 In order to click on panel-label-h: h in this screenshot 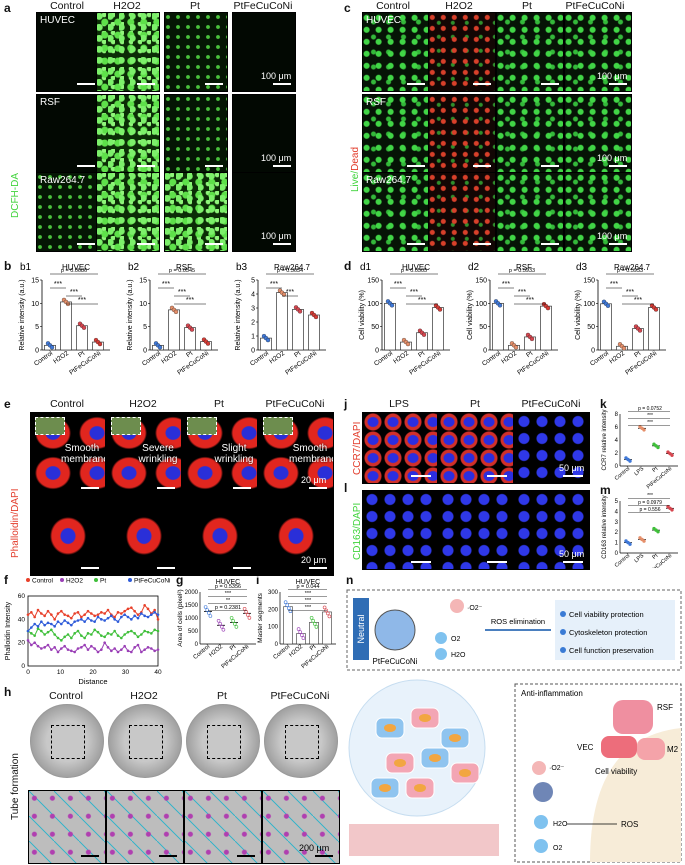, I will do `click(8, 692)`.